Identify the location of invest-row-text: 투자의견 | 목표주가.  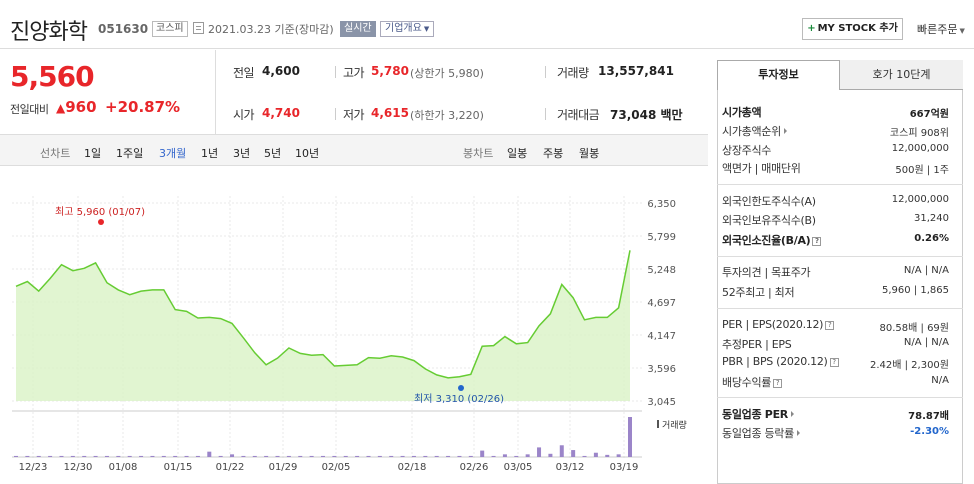
(766, 272).